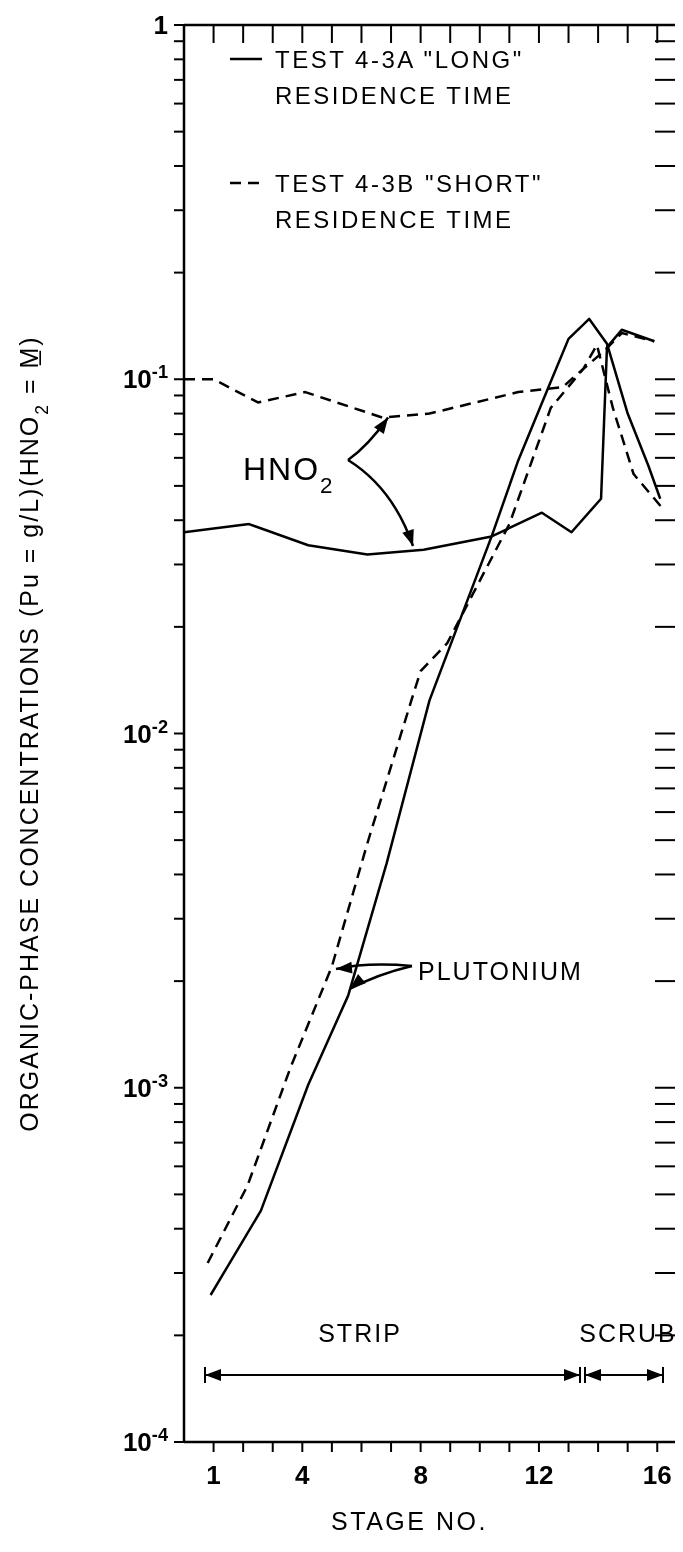  Describe the element at coordinates (213, 1475) in the screenshot. I see `x-tick-label: 1` at that location.